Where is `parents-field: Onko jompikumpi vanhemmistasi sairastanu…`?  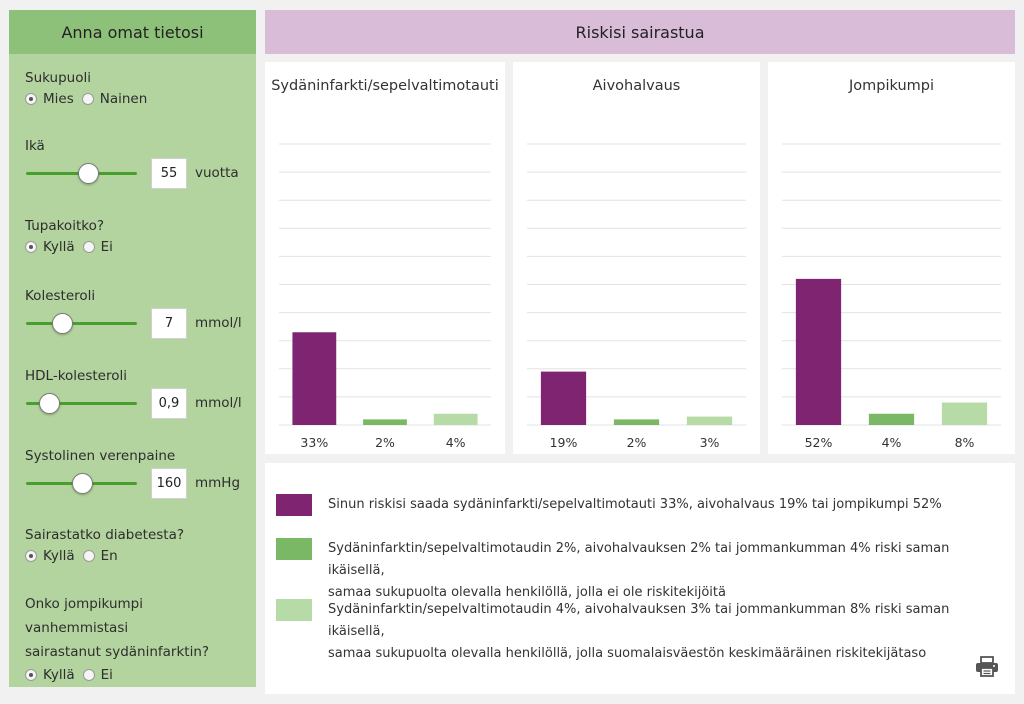
parents-field: Onko jompikumpi vanhemmistasi sairastanu… is located at coordinates (135, 638).